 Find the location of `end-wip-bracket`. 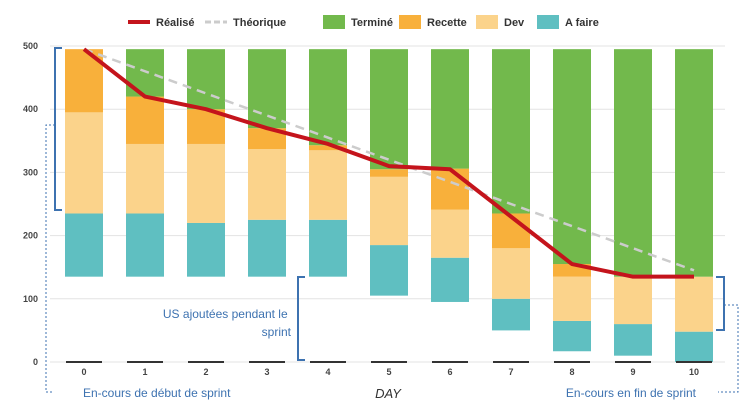

end-wip-bracket is located at coordinates (720, 303).